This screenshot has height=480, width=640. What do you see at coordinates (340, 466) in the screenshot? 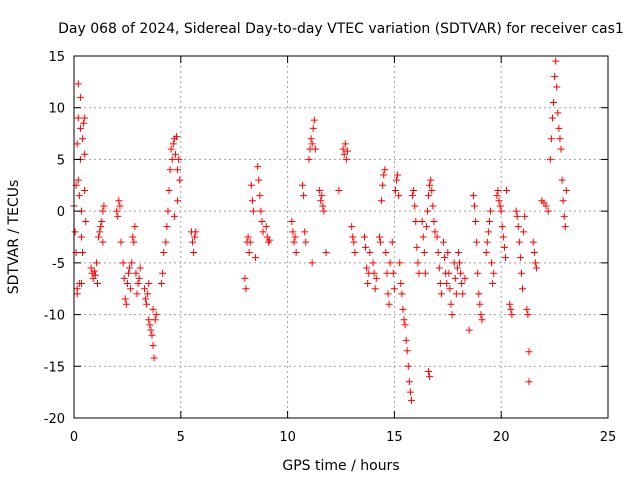
I see `x-axis-label: GPS time / hours` at bounding box center [340, 466].